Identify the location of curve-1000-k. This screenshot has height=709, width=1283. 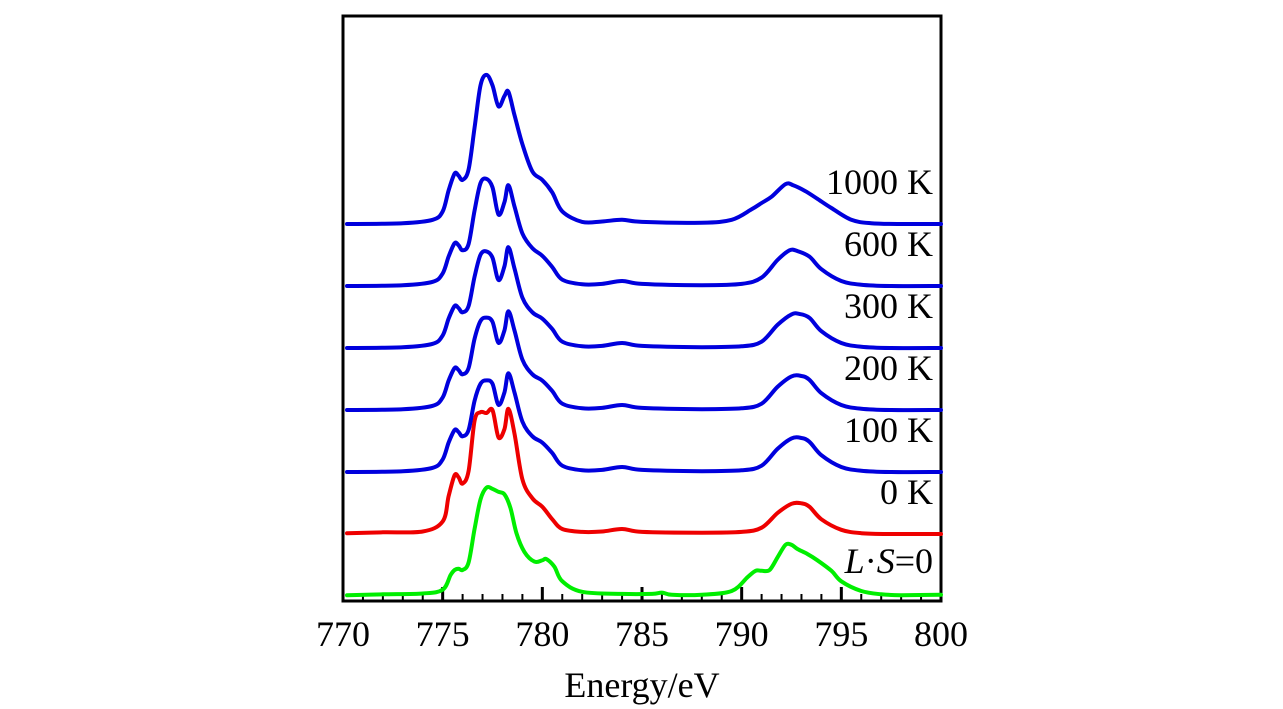
(644, 149).